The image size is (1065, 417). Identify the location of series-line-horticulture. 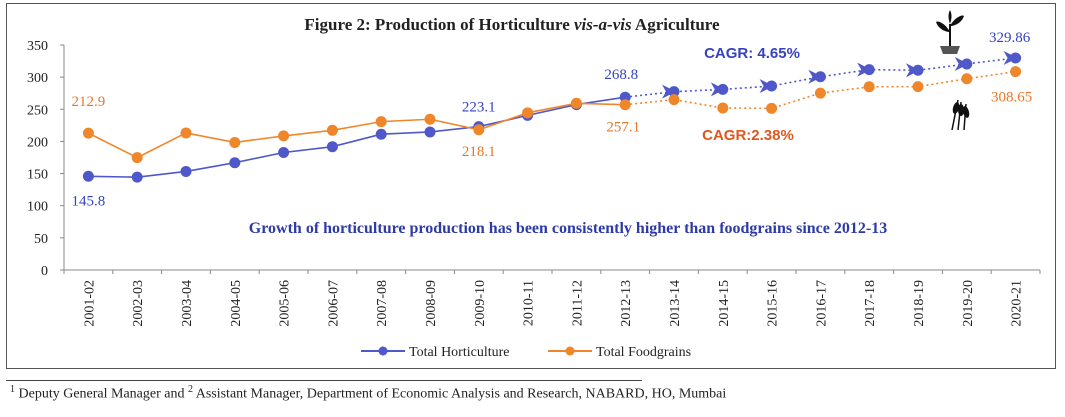
(357, 137).